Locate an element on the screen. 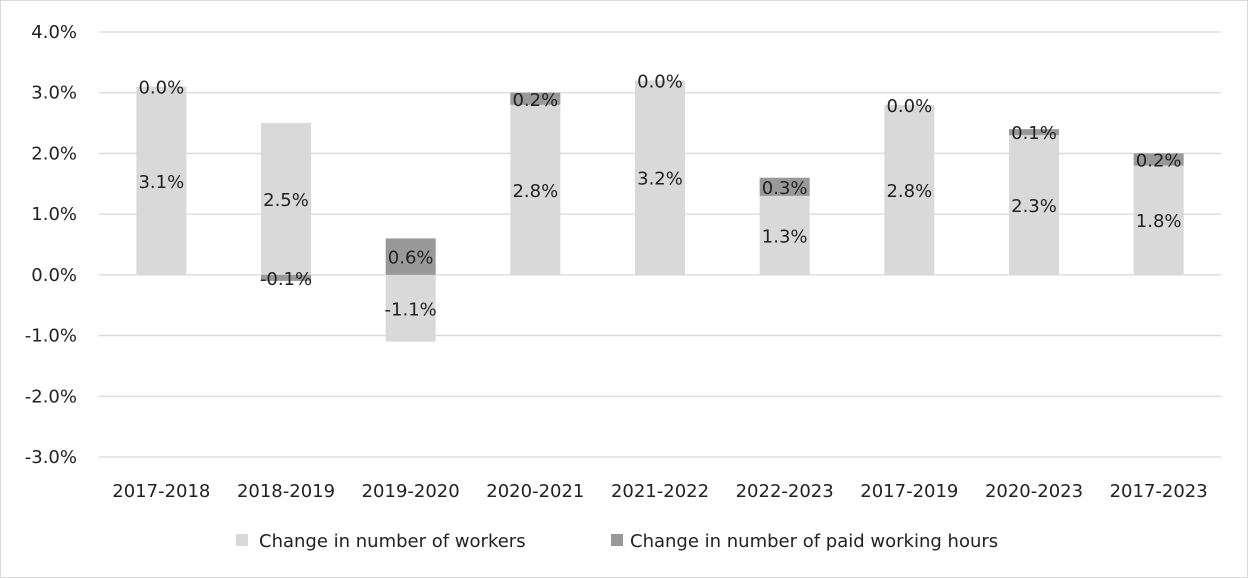 The width and height of the screenshot is (1248, 578). data-label-workers: 2.3% is located at coordinates (1034, 206).